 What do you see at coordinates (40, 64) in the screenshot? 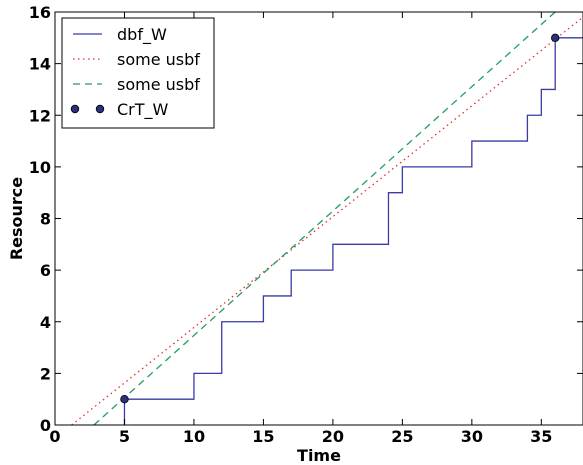
I see `y-tick-label: 14` at bounding box center [40, 64].